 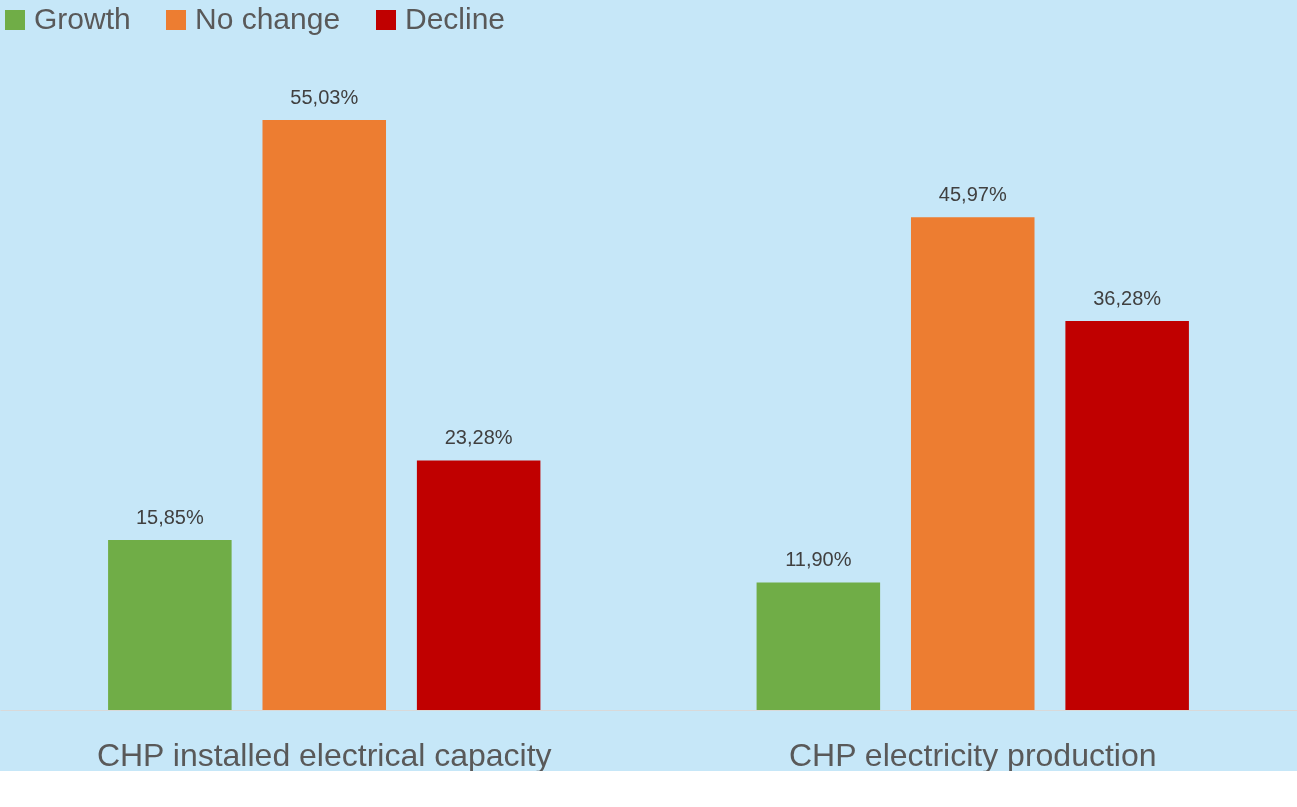 What do you see at coordinates (972, 194) in the screenshot?
I see `data-label: 45,97%` at bounding box center [972, 194].